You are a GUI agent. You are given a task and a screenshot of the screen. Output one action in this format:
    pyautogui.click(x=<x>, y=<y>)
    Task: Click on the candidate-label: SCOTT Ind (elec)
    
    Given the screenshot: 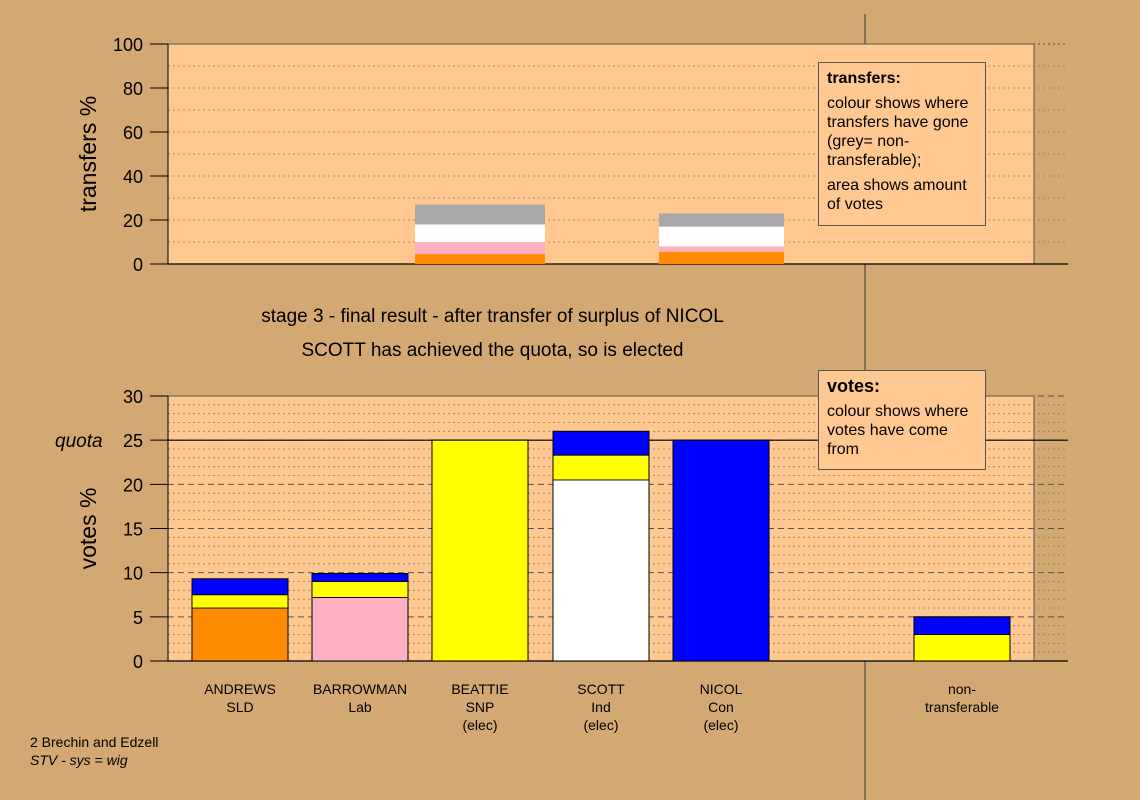 What is the action you would take?
    pyautogui.click(x=601, y=707)
    